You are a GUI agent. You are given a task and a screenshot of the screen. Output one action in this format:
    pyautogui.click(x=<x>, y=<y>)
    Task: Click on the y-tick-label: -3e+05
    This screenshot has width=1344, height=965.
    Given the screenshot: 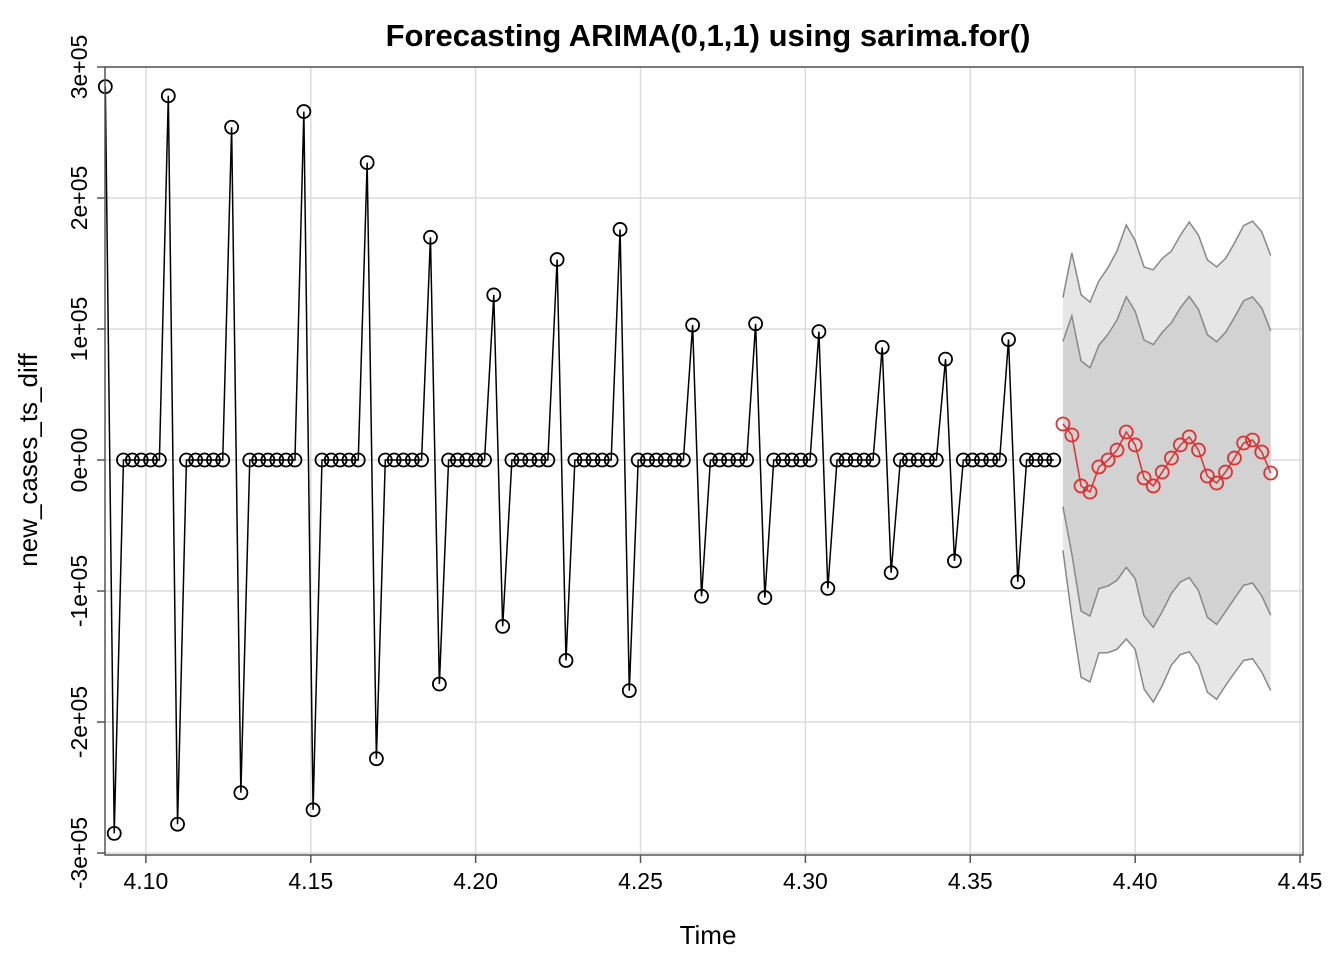 What is the action you would take?
    pyautogui.click(x=79, y=853)
    